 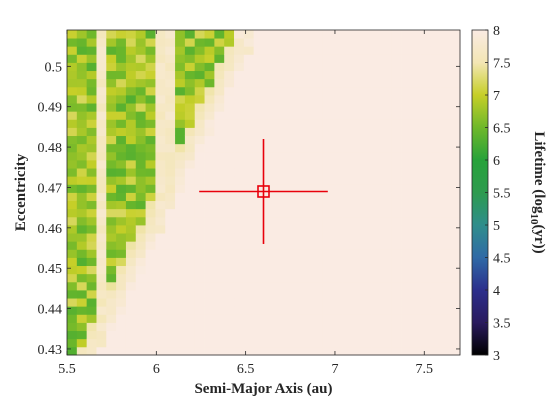 What do you see at coordinates (156, 369) in the screenshot?
I see `x-tick-label: 6` at bounding box center [156, 369].